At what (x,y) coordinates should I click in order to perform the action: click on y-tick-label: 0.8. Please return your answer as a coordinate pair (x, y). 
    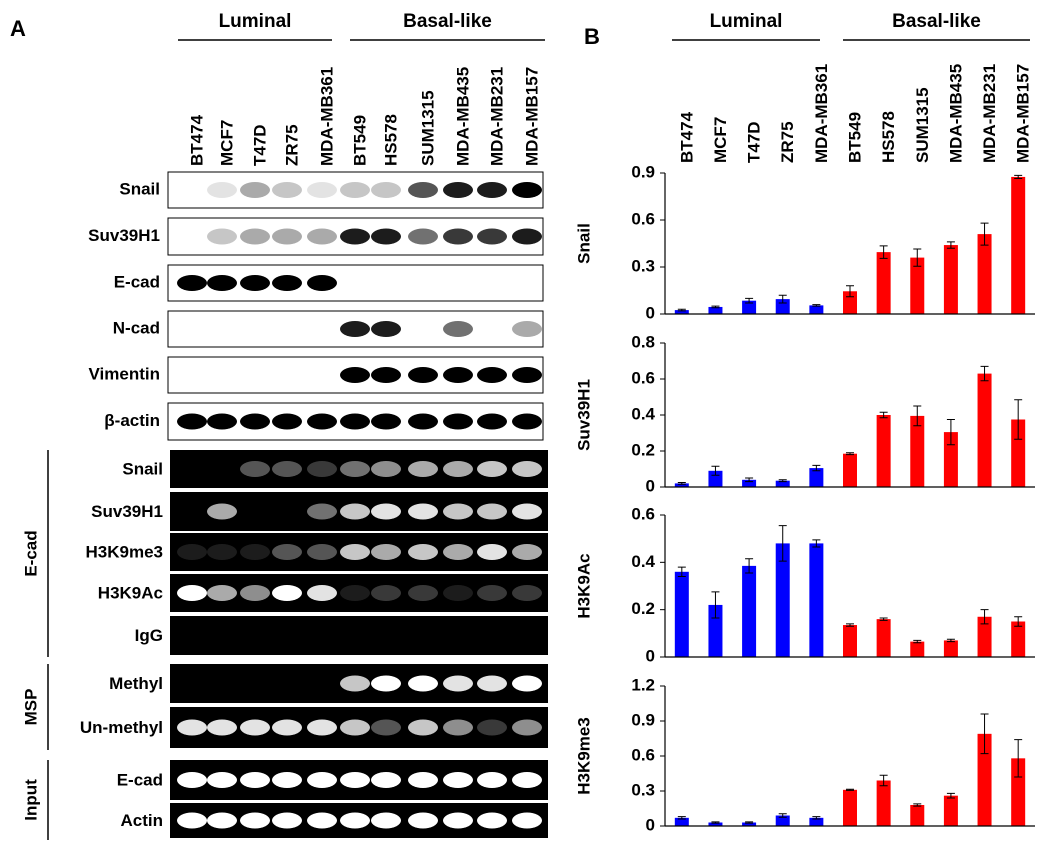
    Looking at the image, I should click on (643, 341).